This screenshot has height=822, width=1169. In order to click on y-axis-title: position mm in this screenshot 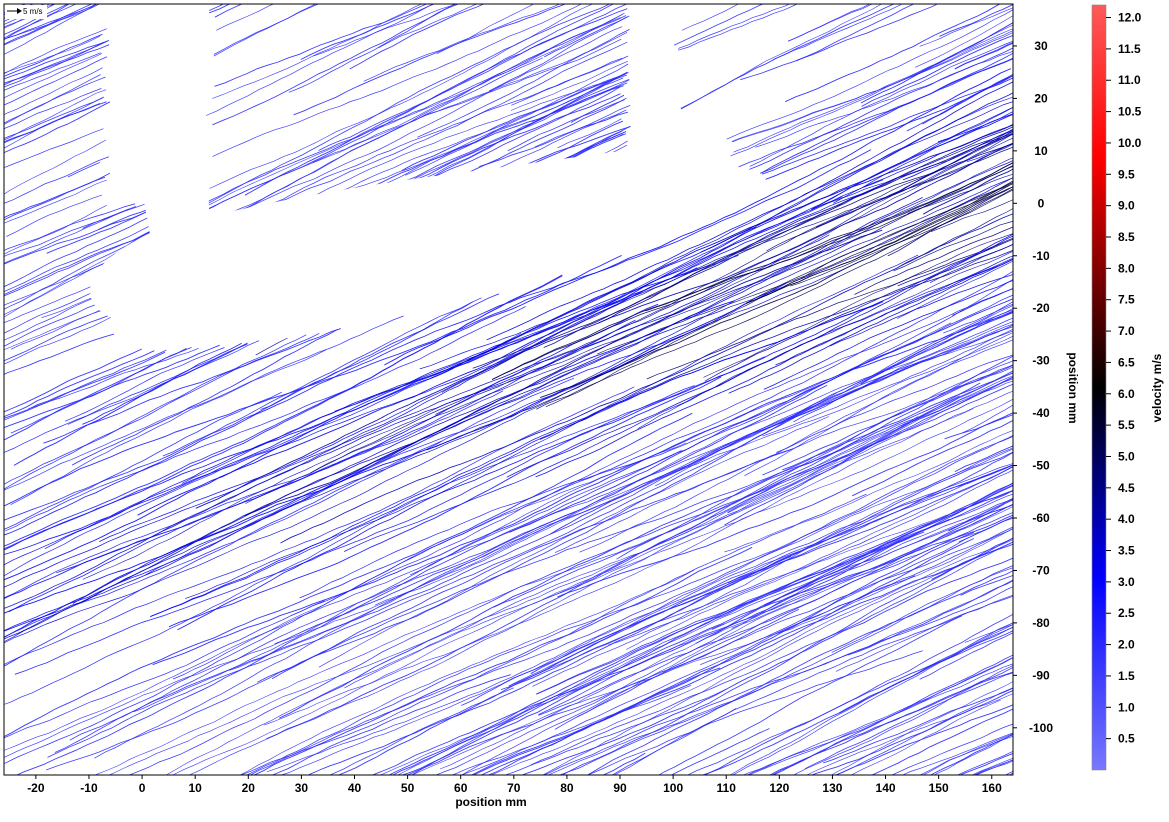, I will do `click(1073, 387)`.